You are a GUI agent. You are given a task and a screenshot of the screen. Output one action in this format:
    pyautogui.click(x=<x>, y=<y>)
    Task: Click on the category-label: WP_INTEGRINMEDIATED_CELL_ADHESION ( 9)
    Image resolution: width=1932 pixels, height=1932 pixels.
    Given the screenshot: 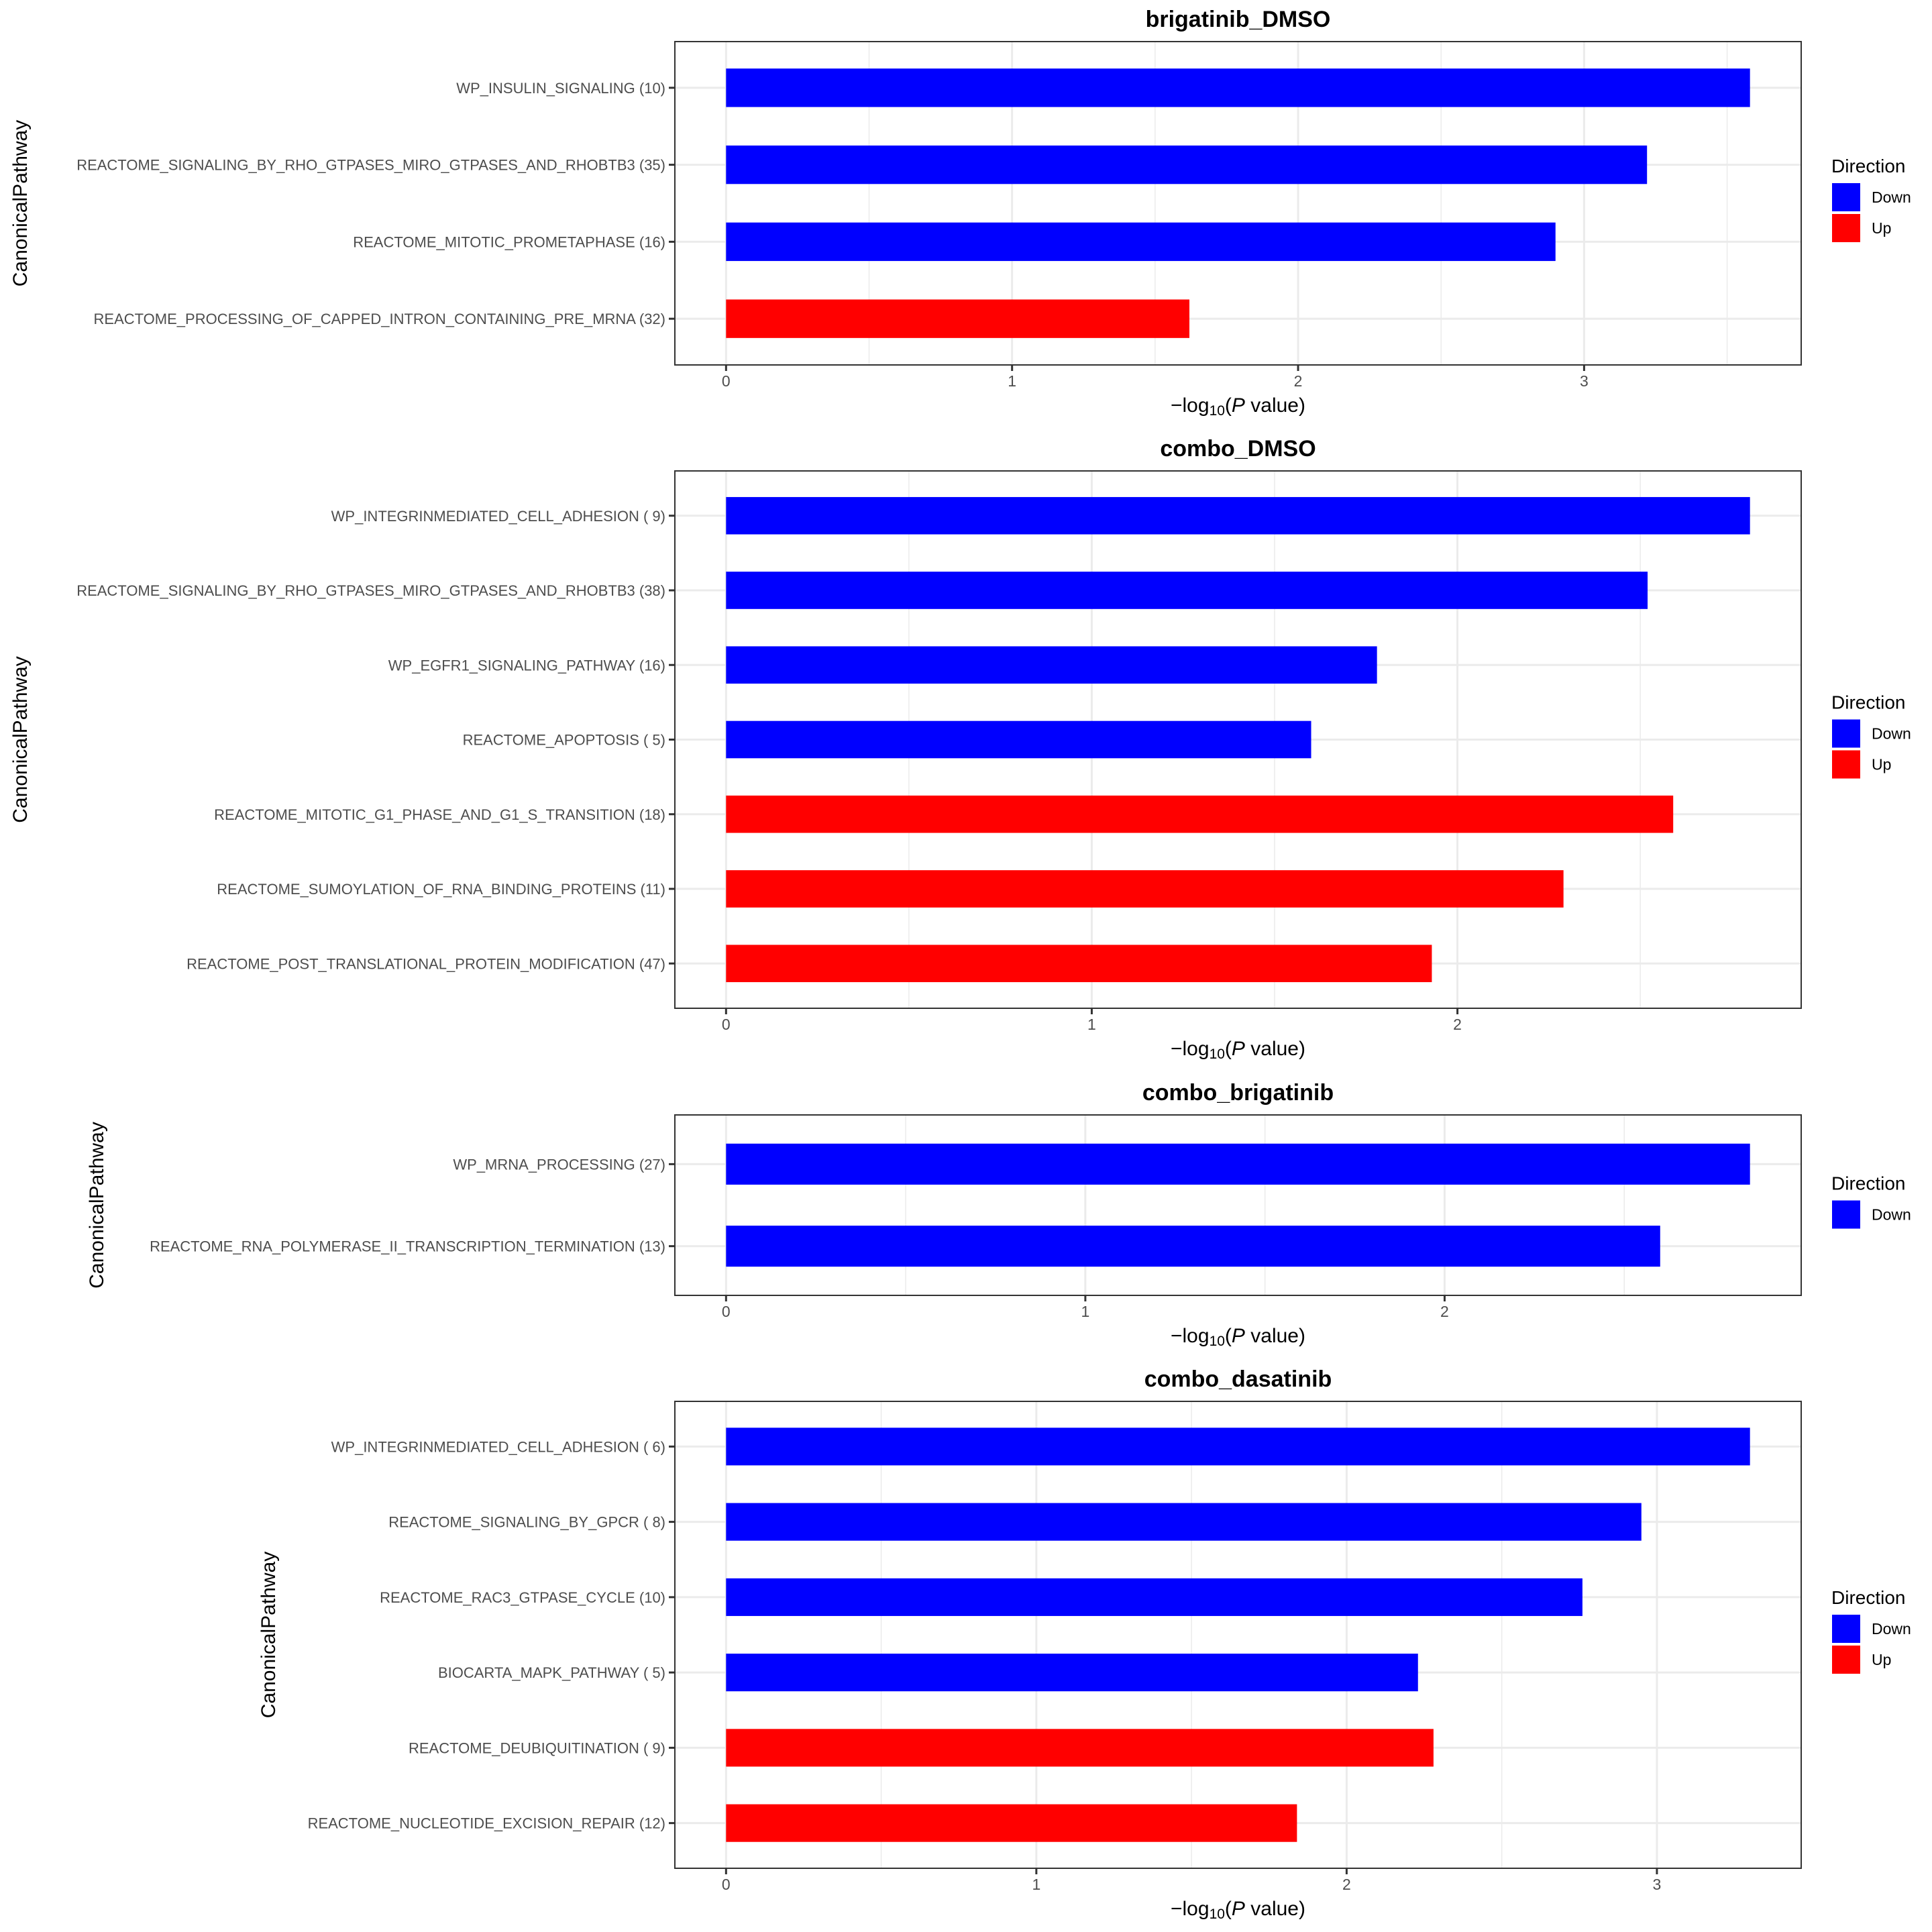 What is the action you would take?
    pyautogui.click(x=498, y=516)
    